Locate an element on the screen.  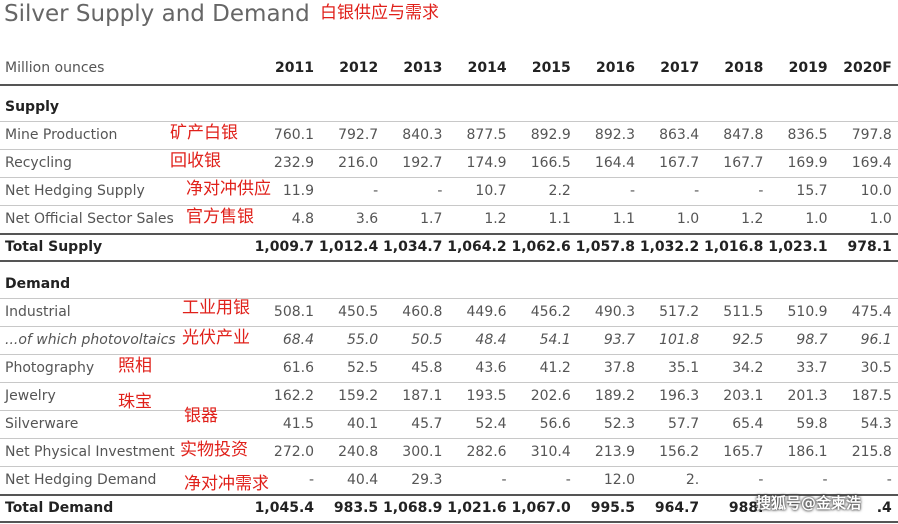
cell: 61.6 is located at coordinates (298, 368).